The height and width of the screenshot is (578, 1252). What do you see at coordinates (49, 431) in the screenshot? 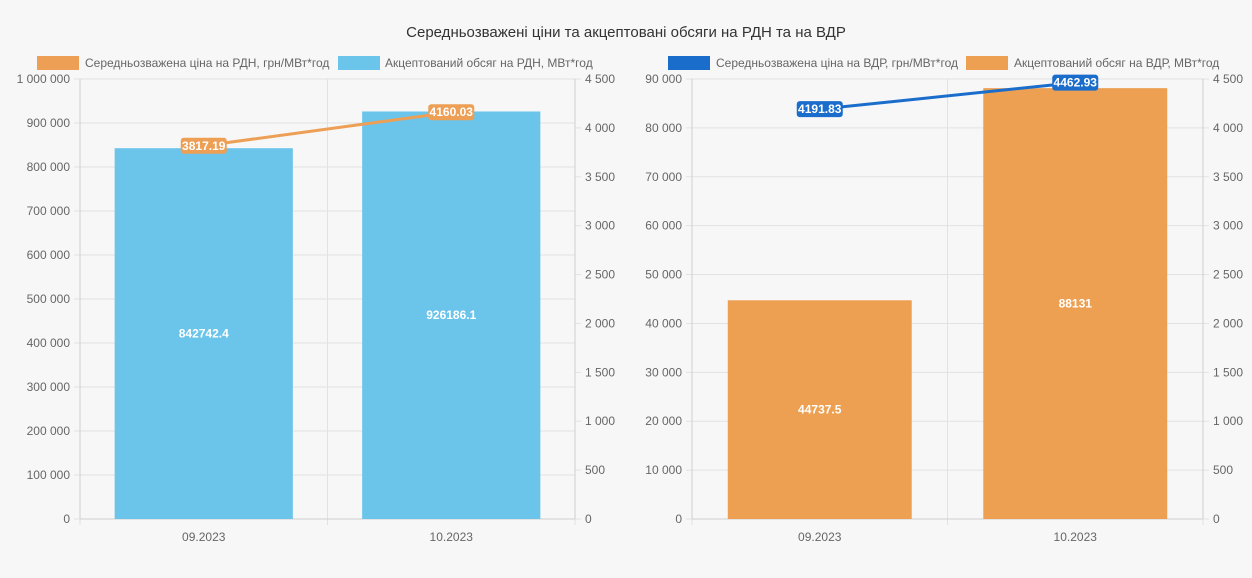
I see `y-left-tick-label: 200 000` at bounding box center [49, 431].